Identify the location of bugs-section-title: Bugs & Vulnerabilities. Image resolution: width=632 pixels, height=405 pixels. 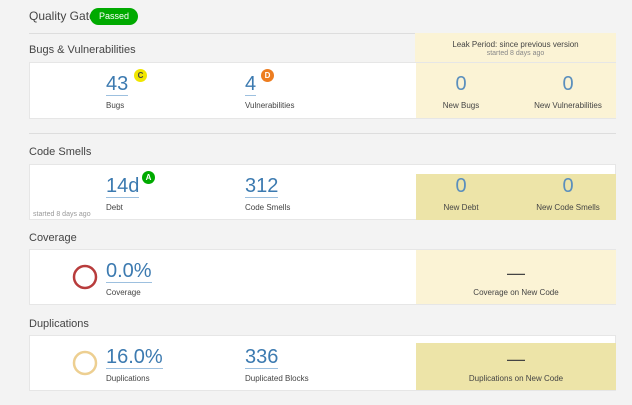
(82, 50).